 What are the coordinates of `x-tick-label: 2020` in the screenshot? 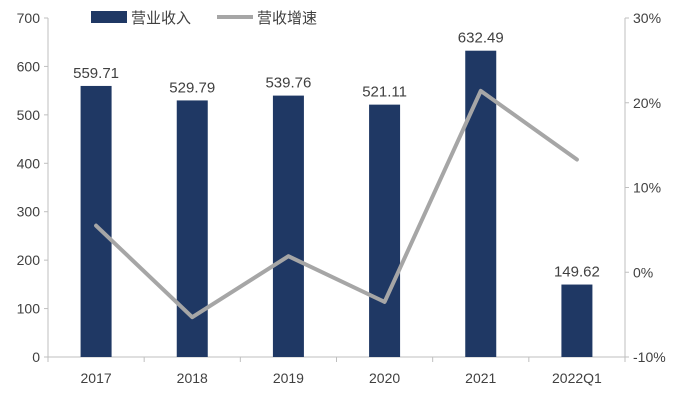 It's located at (384, 378).